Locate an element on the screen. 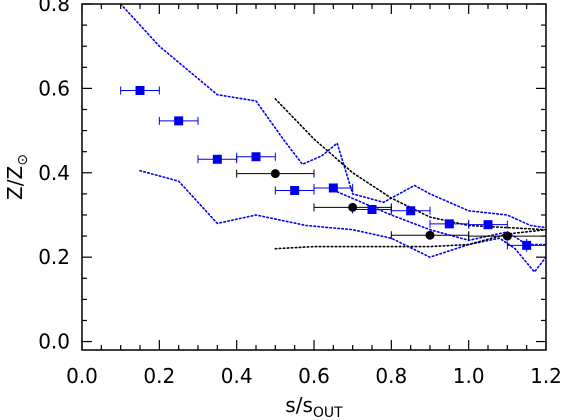 This screenshot has height=420, width=563. x-axis-title-subscript: OUT is located at coordinates (328, 412).